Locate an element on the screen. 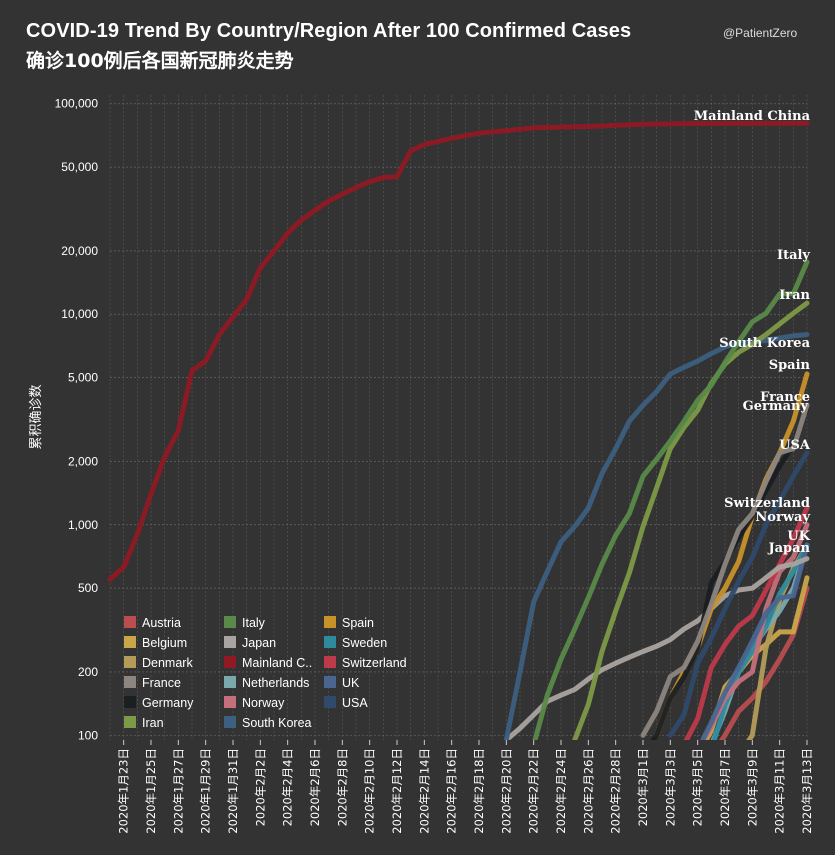  x-tick-label: 2020年2月4日 is located at coordinates (288, 787).